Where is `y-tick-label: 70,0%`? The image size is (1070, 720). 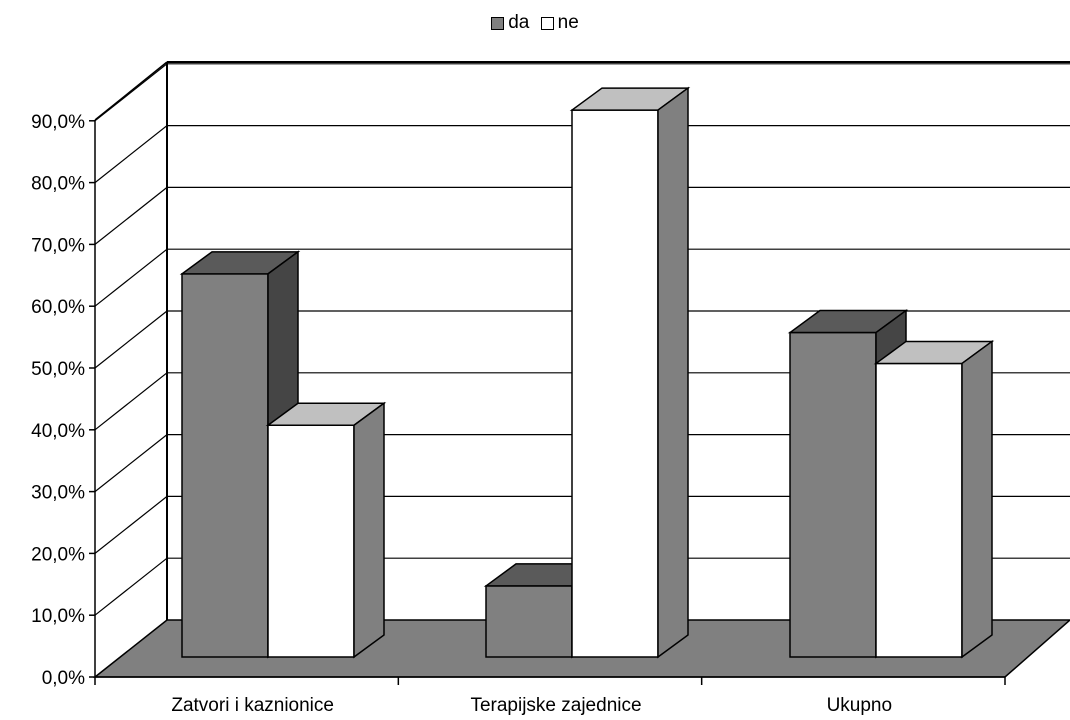
y-tick-label: 70,0% is located at coordinates (58, 245).